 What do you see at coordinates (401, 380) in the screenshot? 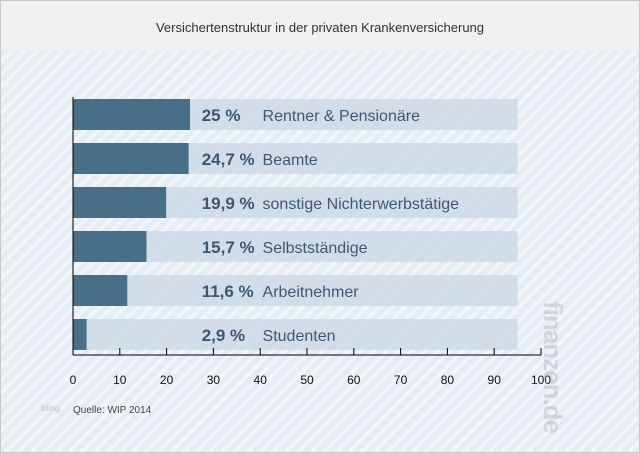
I see `x-tick-label: 70` at bounding box center [401, 380].